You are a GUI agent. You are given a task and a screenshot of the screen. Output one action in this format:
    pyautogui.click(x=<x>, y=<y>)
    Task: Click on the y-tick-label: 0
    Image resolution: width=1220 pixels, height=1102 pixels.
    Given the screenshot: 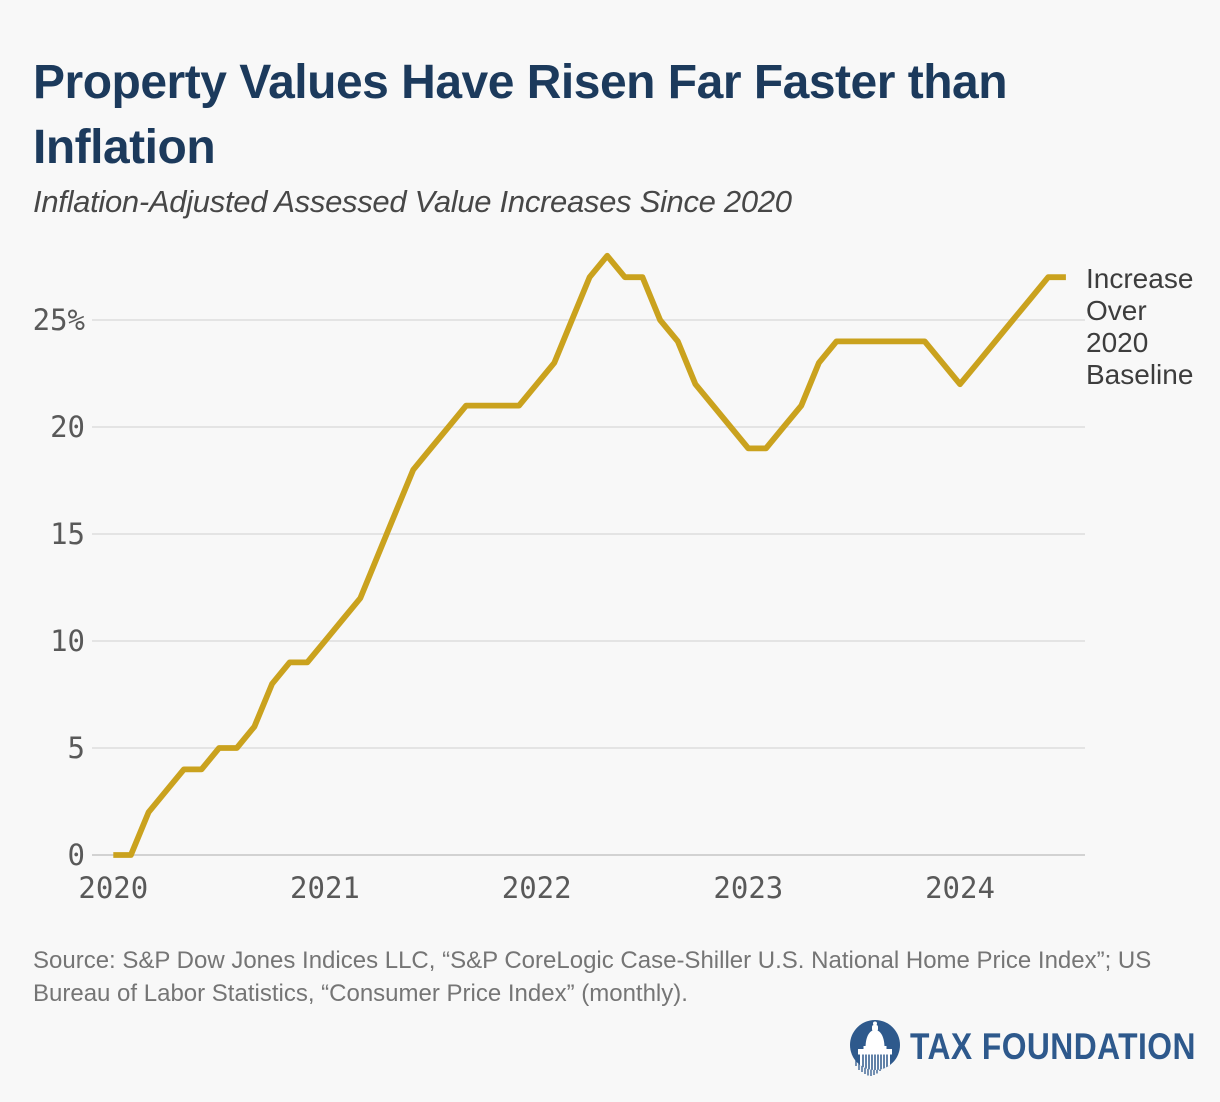 What is the action you would take?
    pyautogui.click(x=76, y=855)
    